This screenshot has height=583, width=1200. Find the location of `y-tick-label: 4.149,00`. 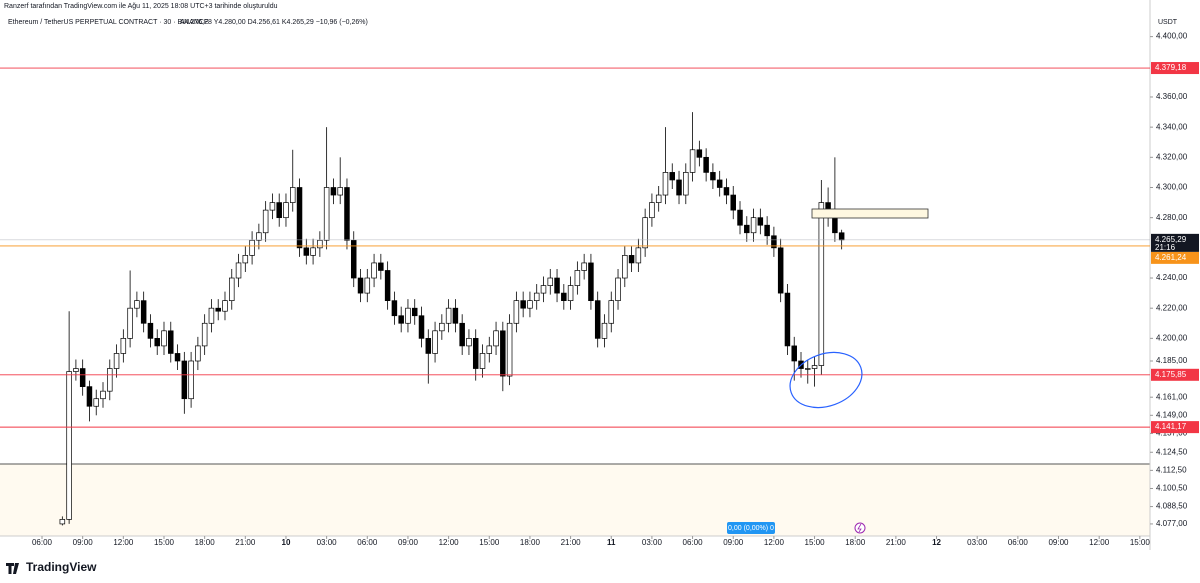

y-tick-label: 4.149,00 is located at coordinates (1172, 414).